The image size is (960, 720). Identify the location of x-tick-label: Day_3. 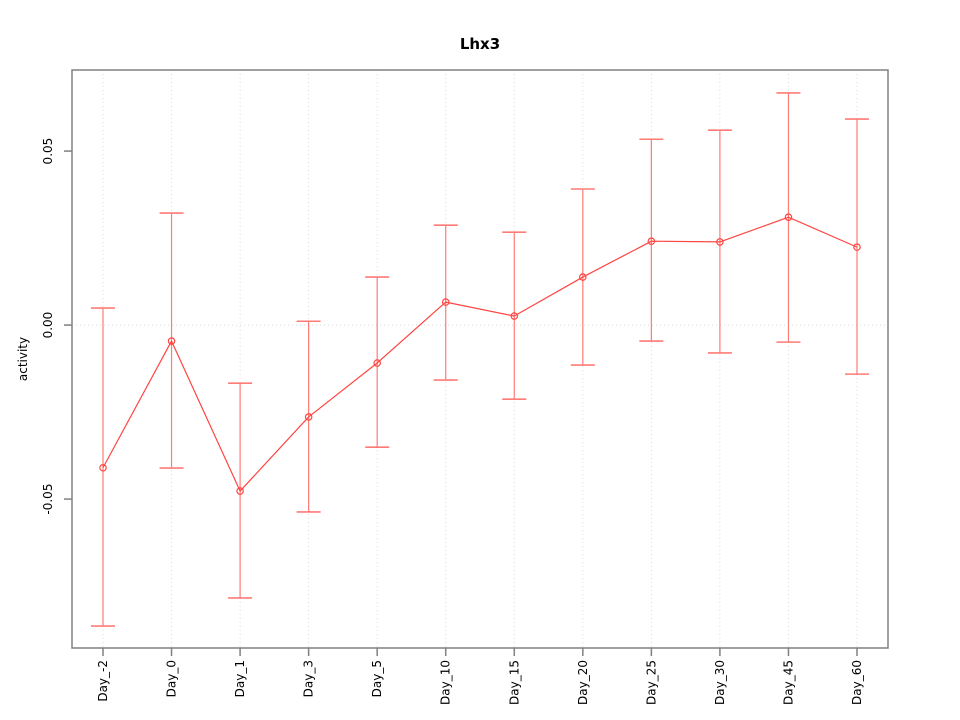
(309, 678).